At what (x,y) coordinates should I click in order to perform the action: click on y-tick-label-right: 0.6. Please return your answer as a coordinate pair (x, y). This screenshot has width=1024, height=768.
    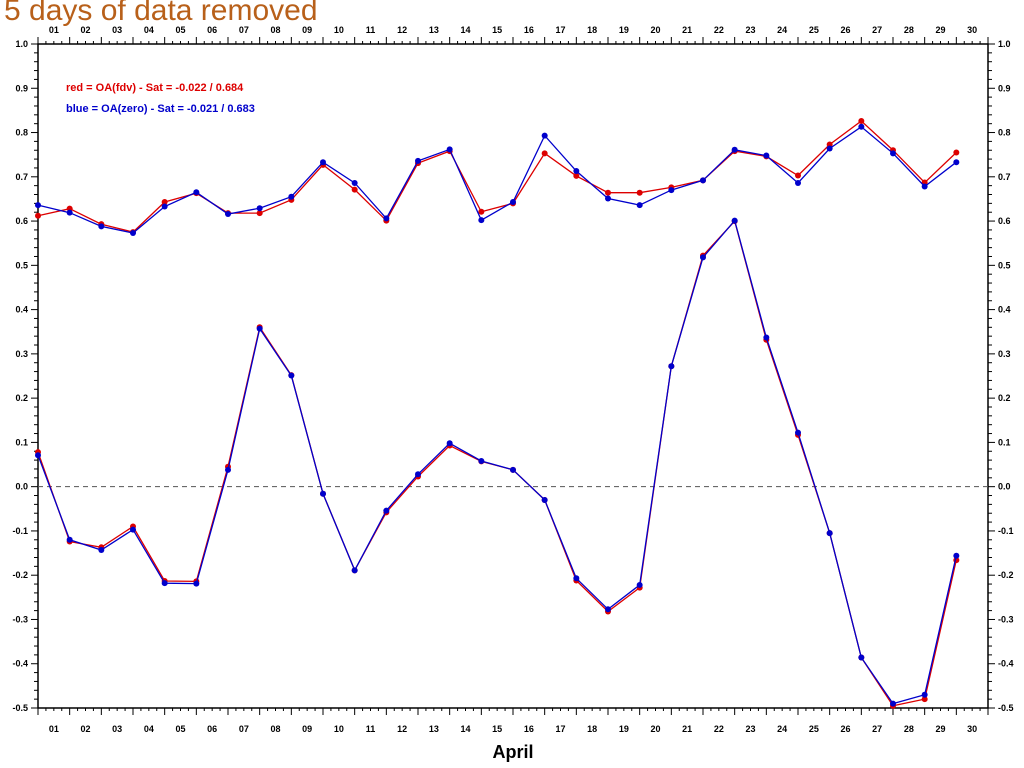
    Looking at the image, I should click on (1004, 221).